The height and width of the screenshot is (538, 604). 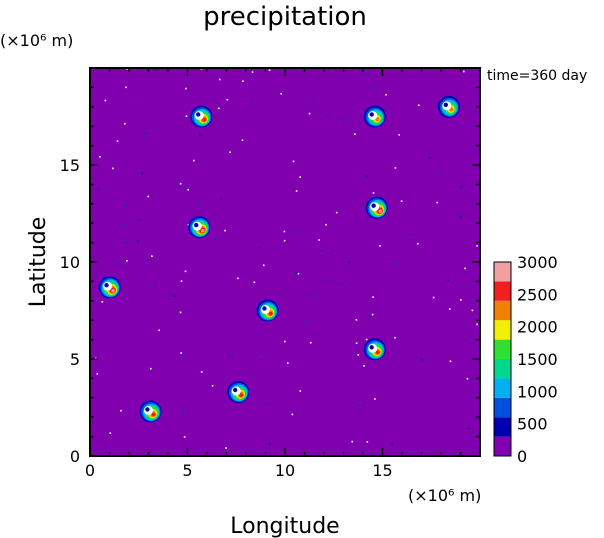 What do you see at coordinates (75, 456) in the screenshot?
I see `y-tick-label: 0` at bounding box center [75, 456].